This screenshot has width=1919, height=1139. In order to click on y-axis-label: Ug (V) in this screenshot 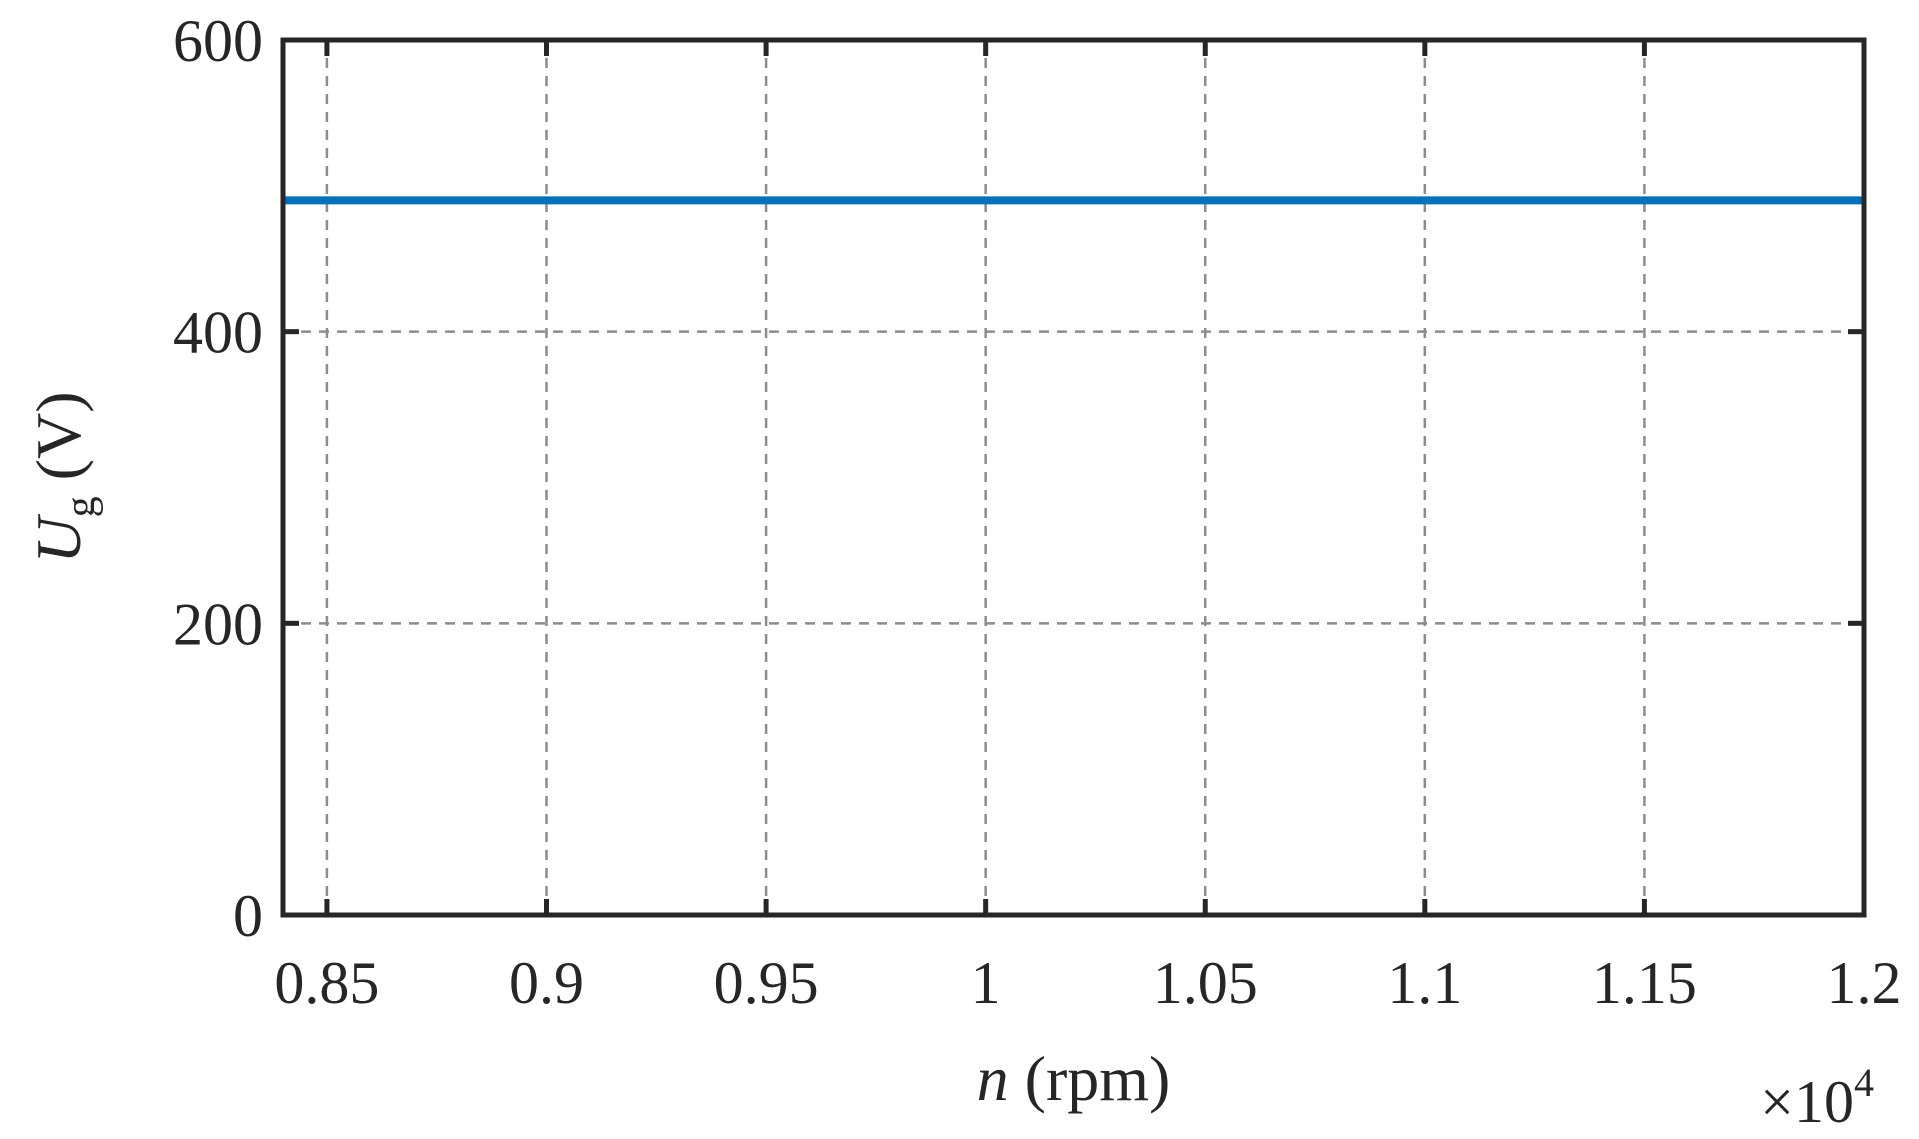, I will do `click(63, 477)`.